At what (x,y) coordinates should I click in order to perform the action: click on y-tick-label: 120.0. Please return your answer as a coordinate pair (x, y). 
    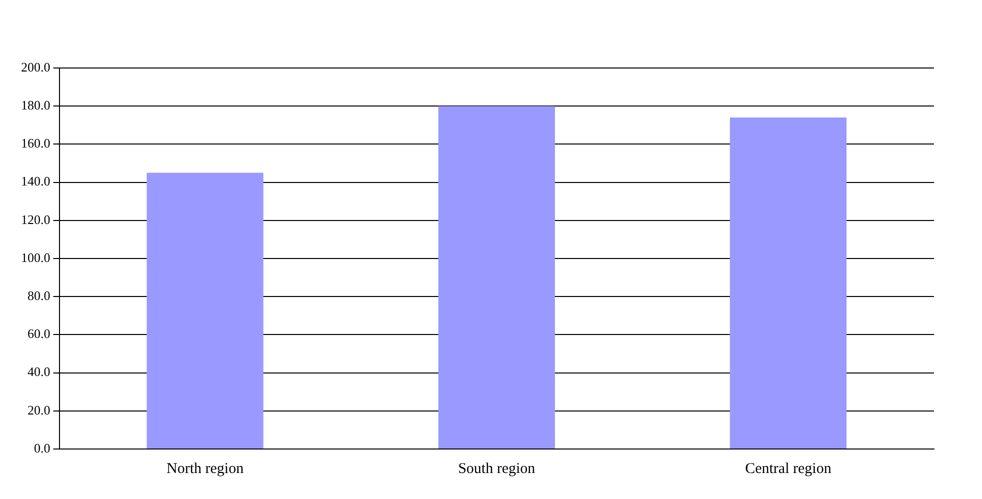
    Looking at the image, I should click on (35, 219).